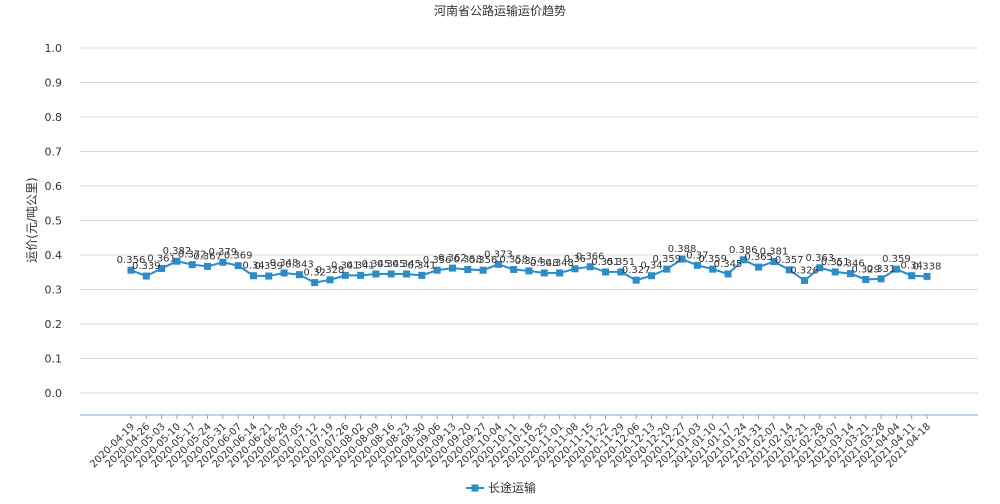 The height and width of the screenshot is (504, 1000). Describe the element at coordinates (54, 324) in the screenshot. I see `y-tick-label: 0.2` at that location.